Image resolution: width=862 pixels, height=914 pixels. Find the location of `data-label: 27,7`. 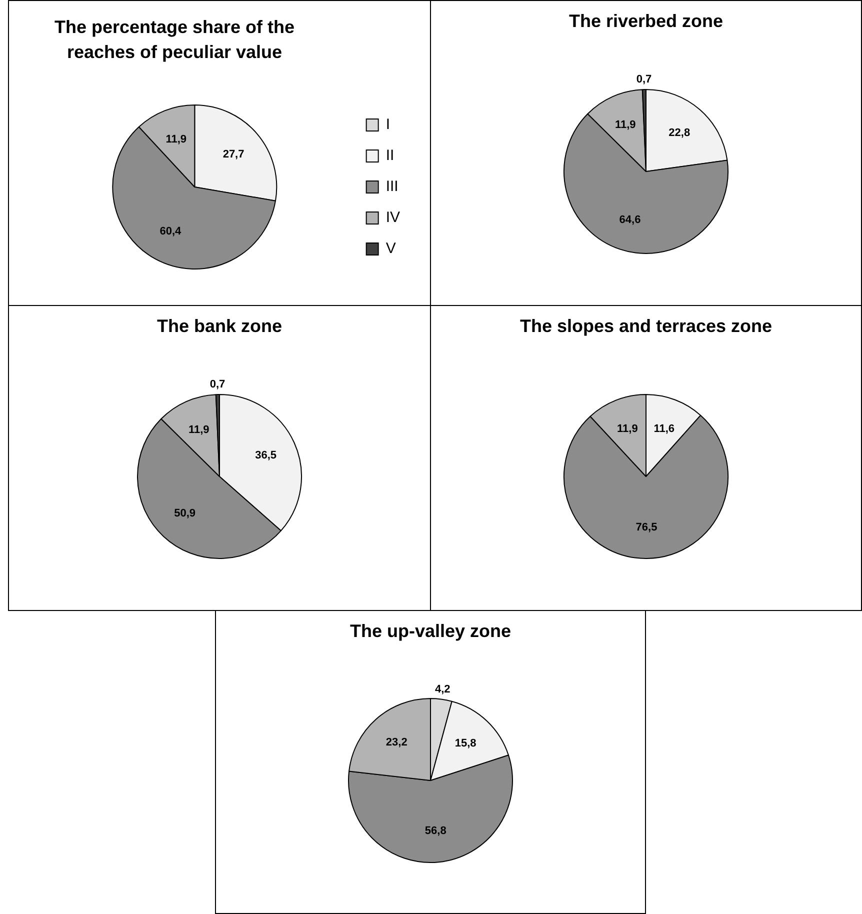

data-label: 27,7 is located at coordinates (233, 154).